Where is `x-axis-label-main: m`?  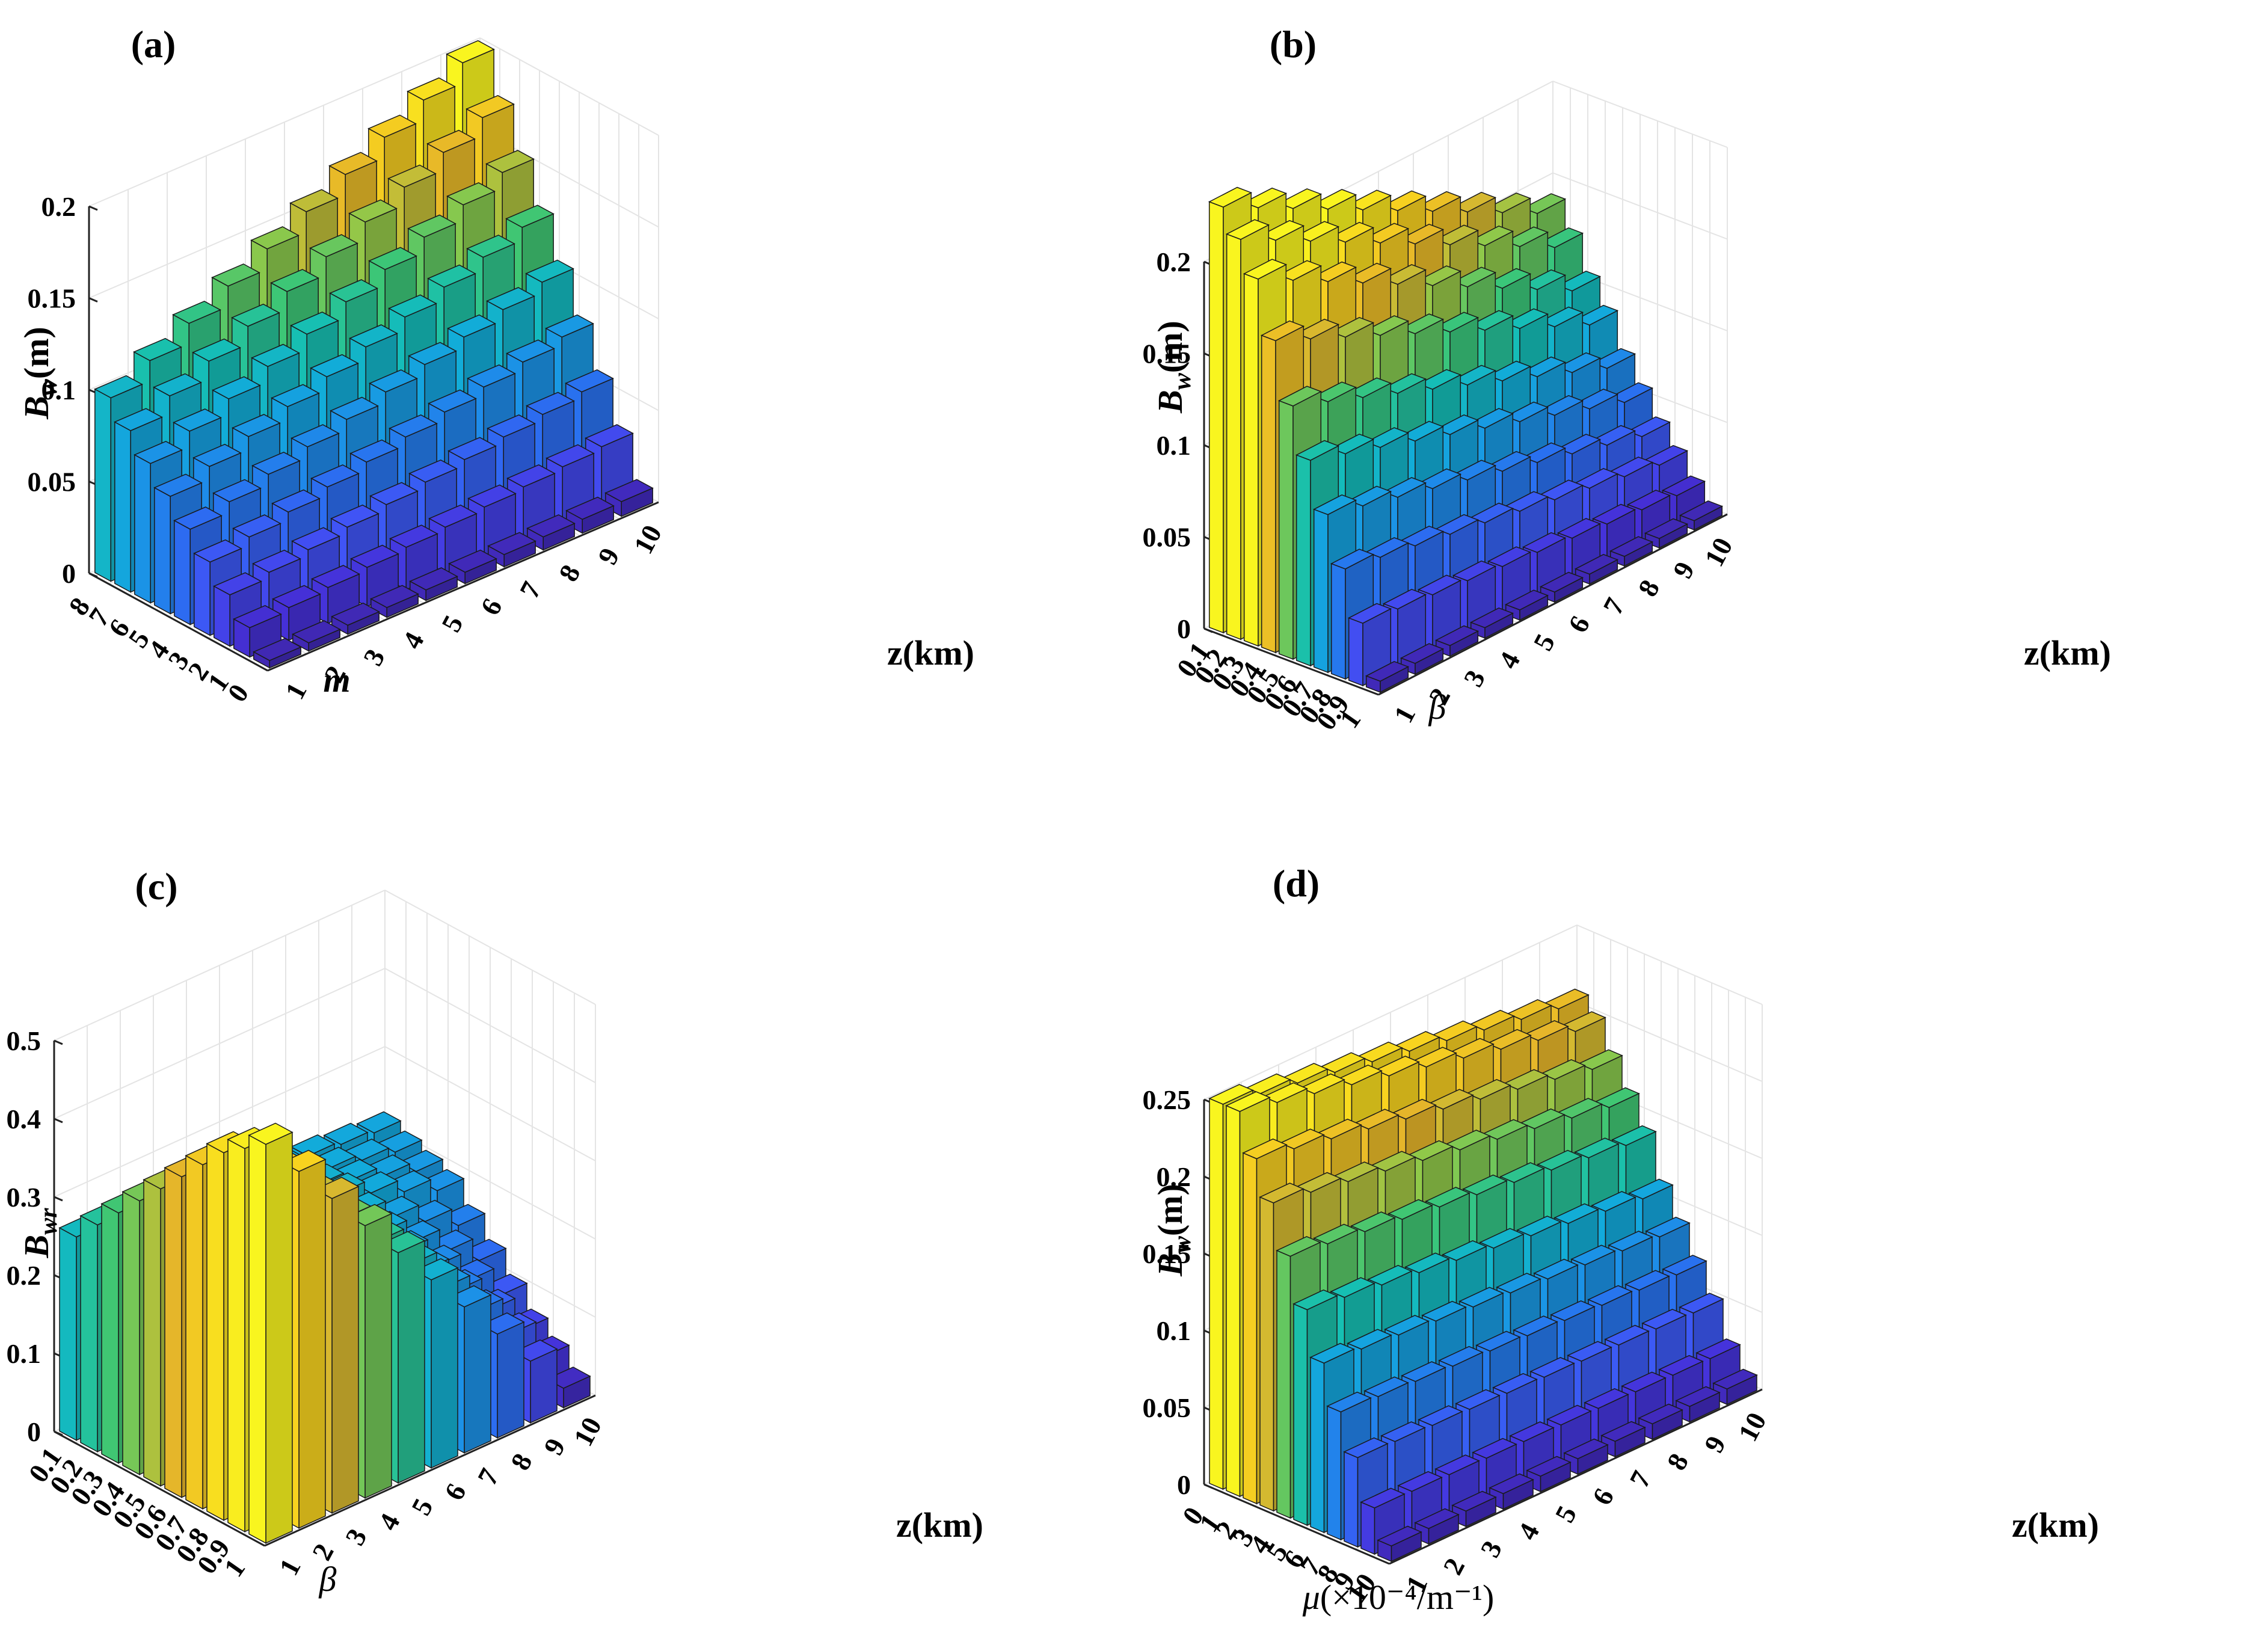 x-axis-label-main: m is located at coordinates (337, 680).